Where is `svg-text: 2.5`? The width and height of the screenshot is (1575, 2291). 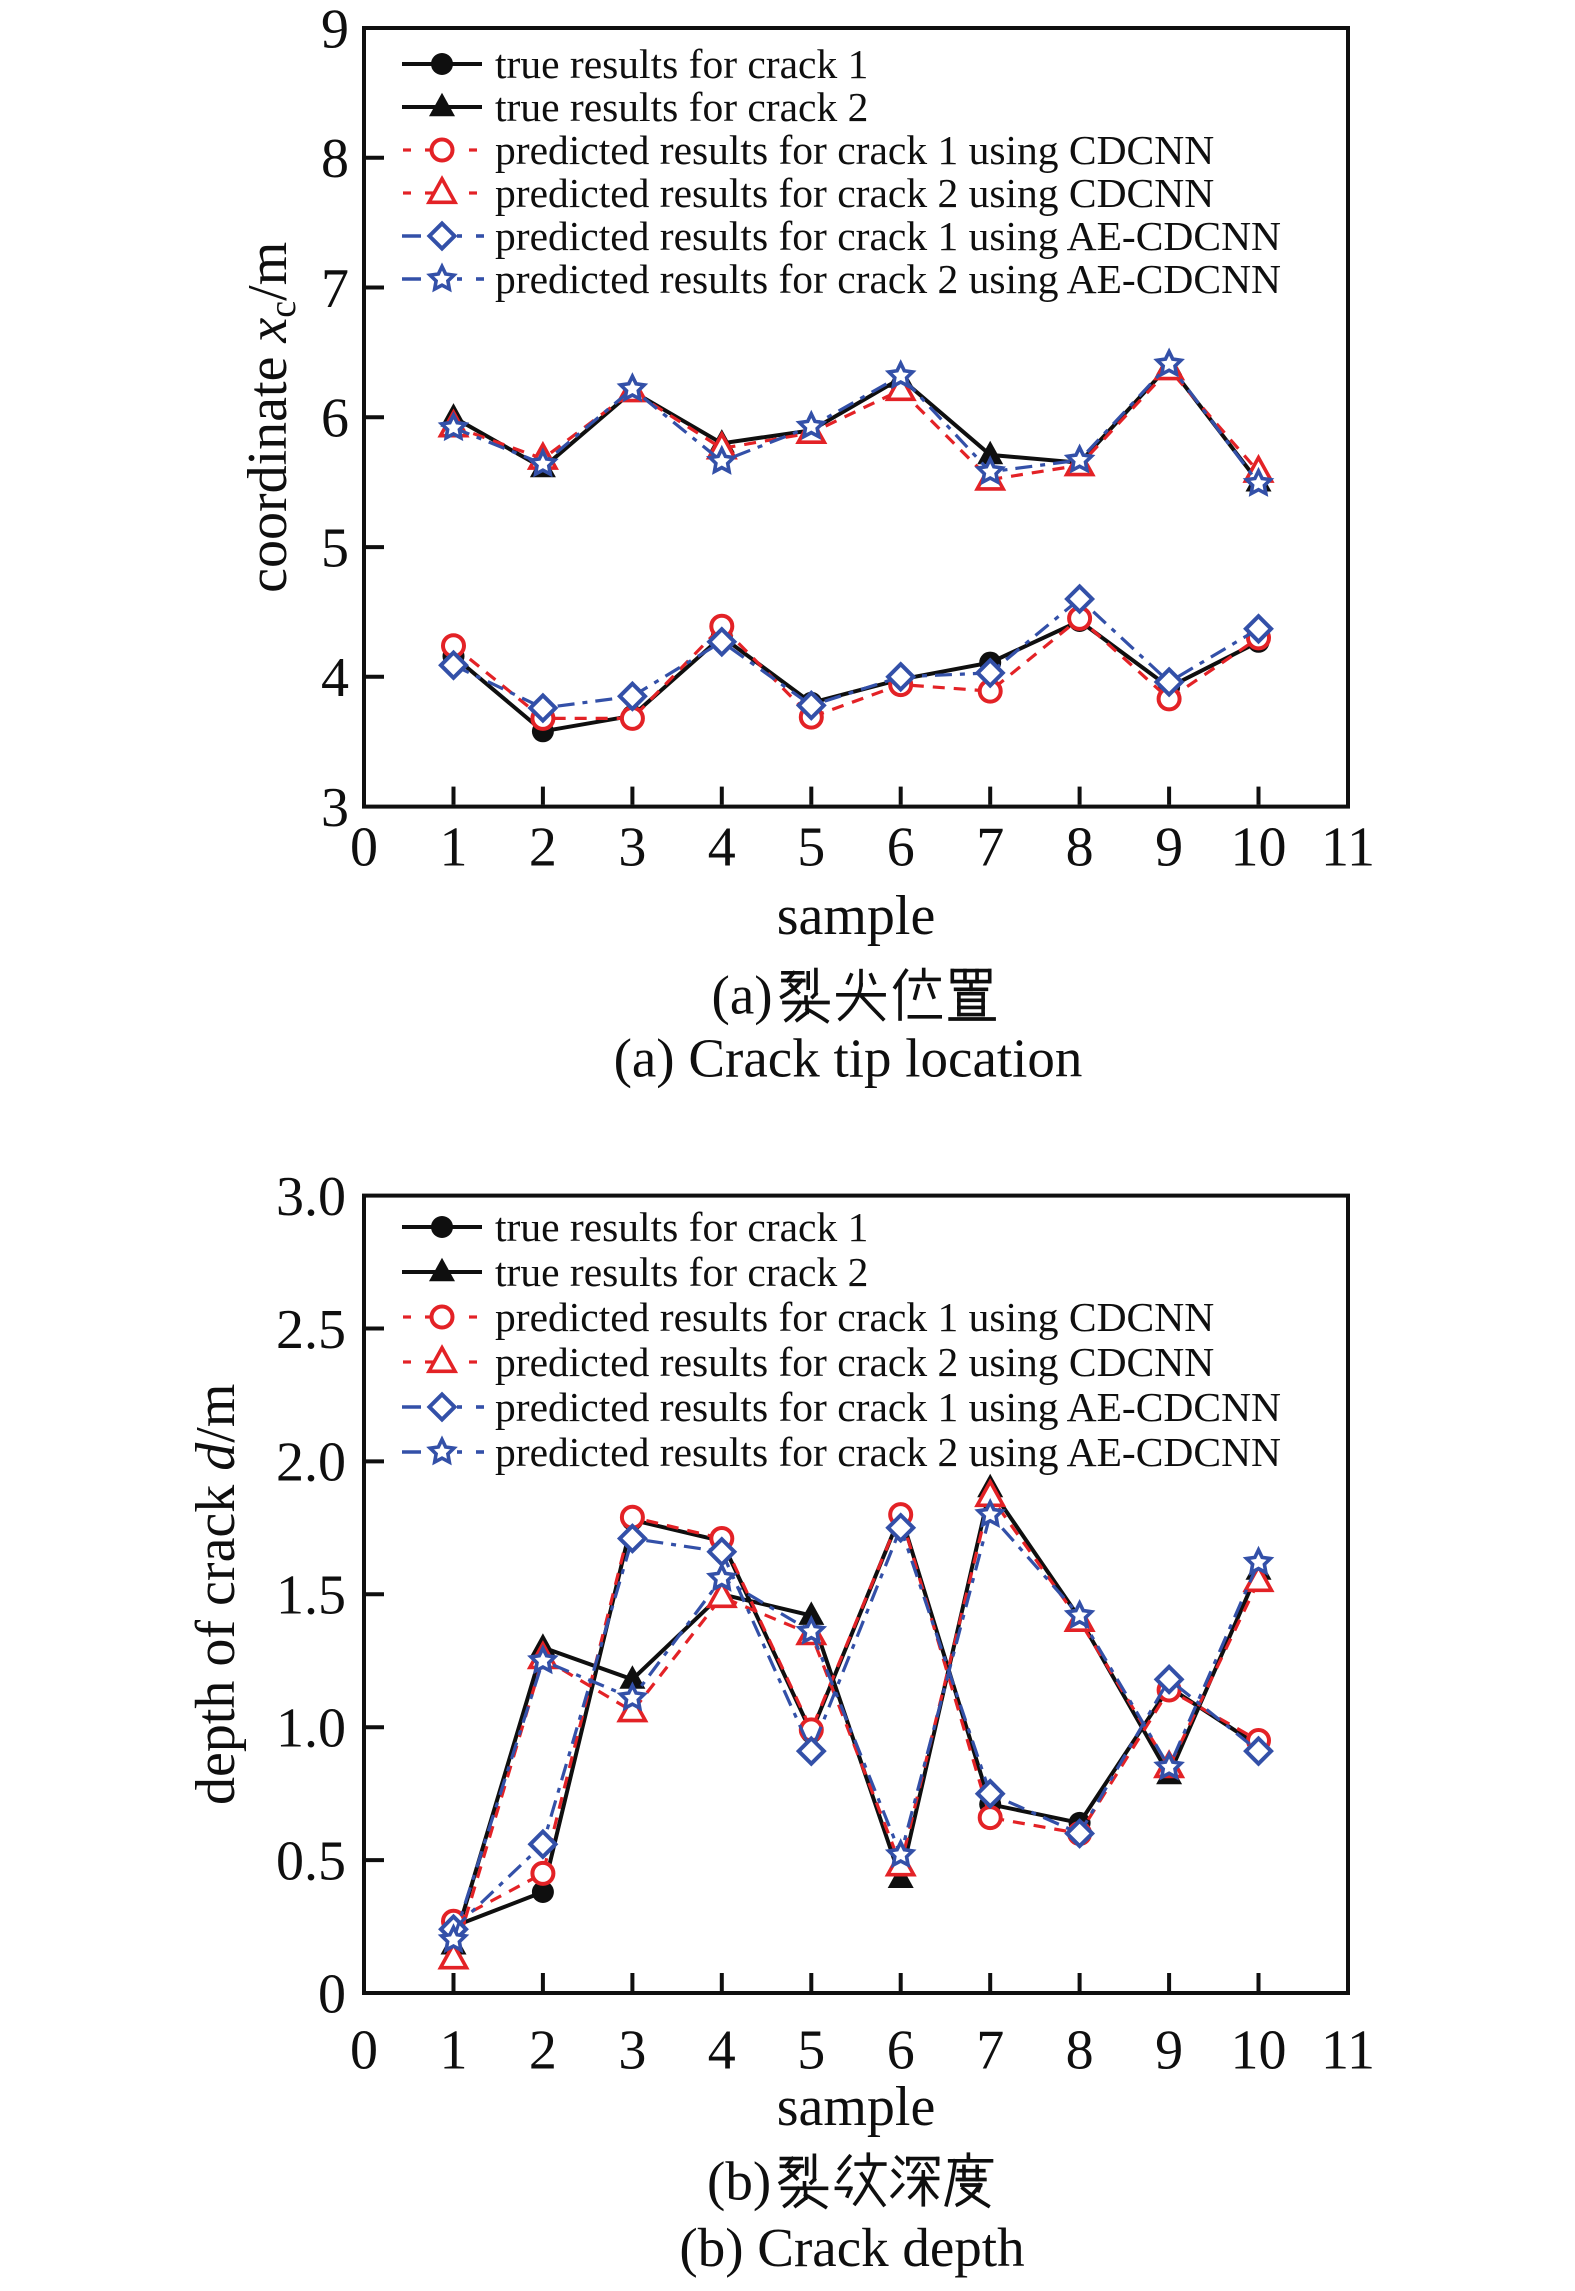
svg-text: 2.5 is located at coordinates (311, 1330).